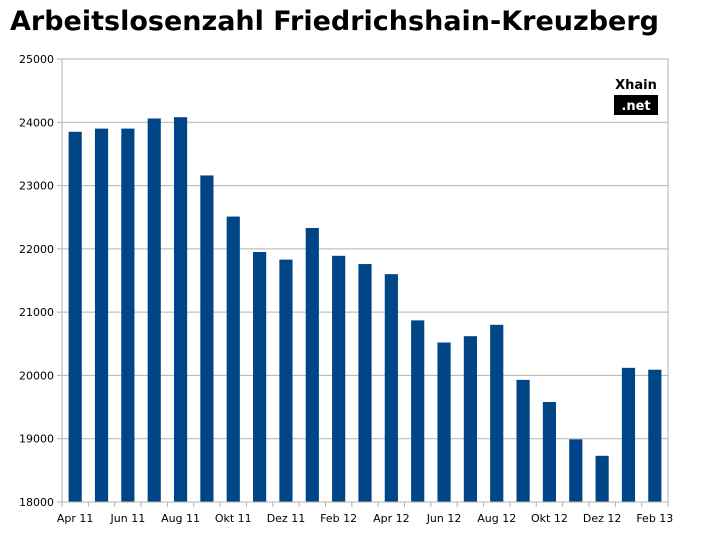 Image resolution: width=728 pixels, height=546 pixels. I want to click on logo-text-net: .net, so click(635, 106).